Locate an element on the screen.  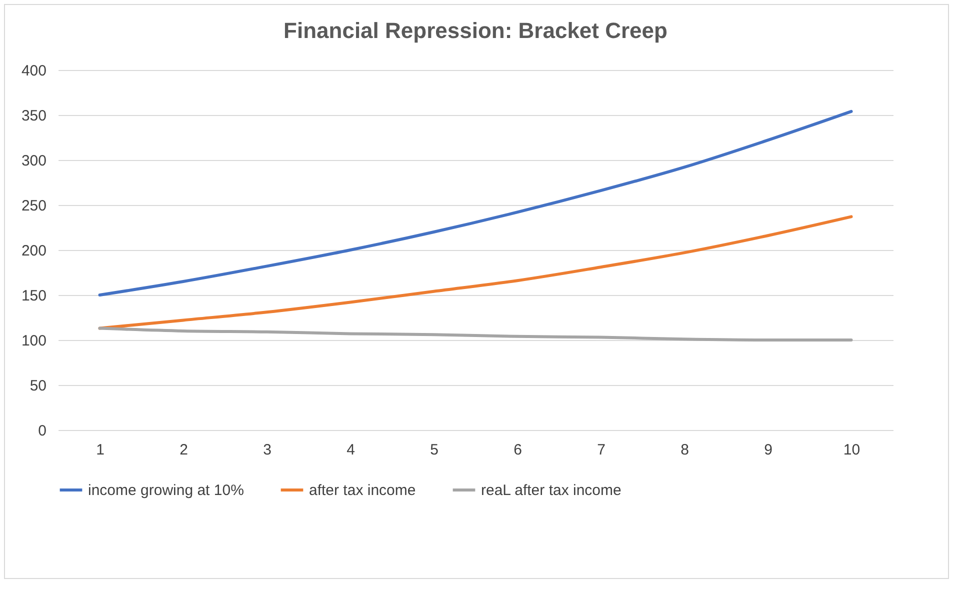
y-tick-label: 400 is located at coordinates (33, 71).